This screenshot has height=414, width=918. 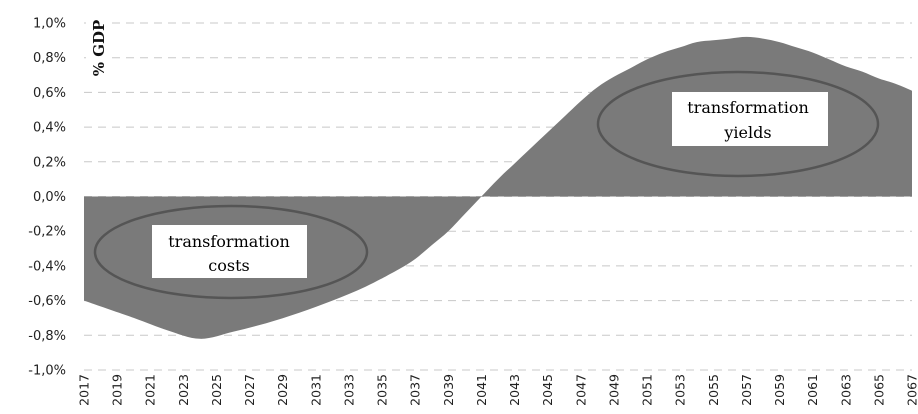 I want to click on x-tick-label: 2063, so click(x=845, y=390).